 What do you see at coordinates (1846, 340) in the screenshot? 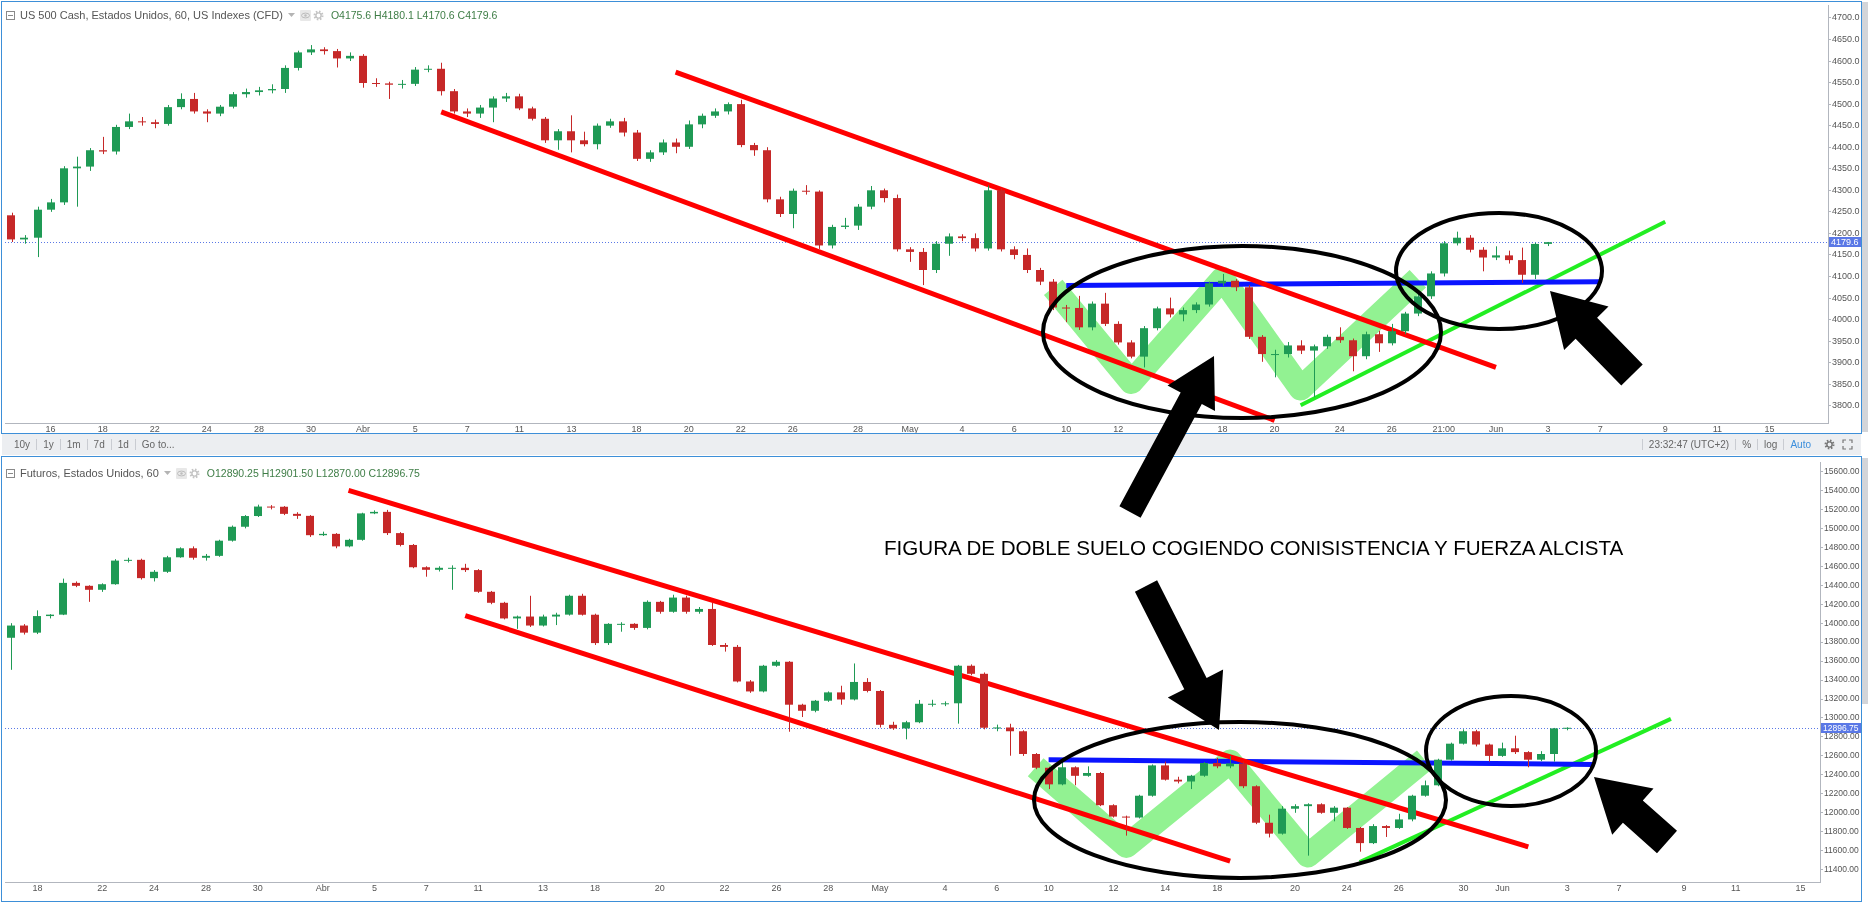
I see `y-tick-label: 3950.0` at bounding box center [1846, 340].